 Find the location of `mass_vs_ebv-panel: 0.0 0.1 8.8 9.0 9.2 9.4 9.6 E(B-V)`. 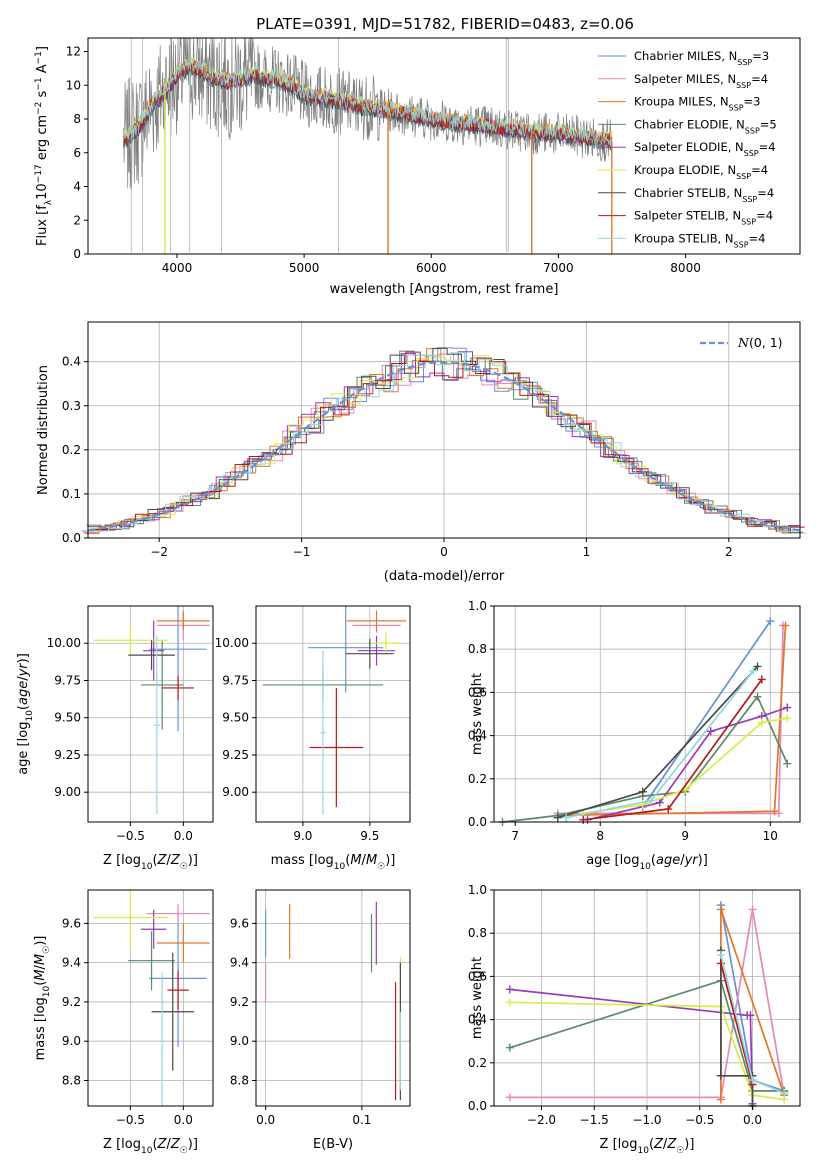

mass_vs_ebv-panel: 0.0 0.1 8.8 9.0 9.2 9.4 9.6 E(B-V) is located at coordinates (320, 1020).